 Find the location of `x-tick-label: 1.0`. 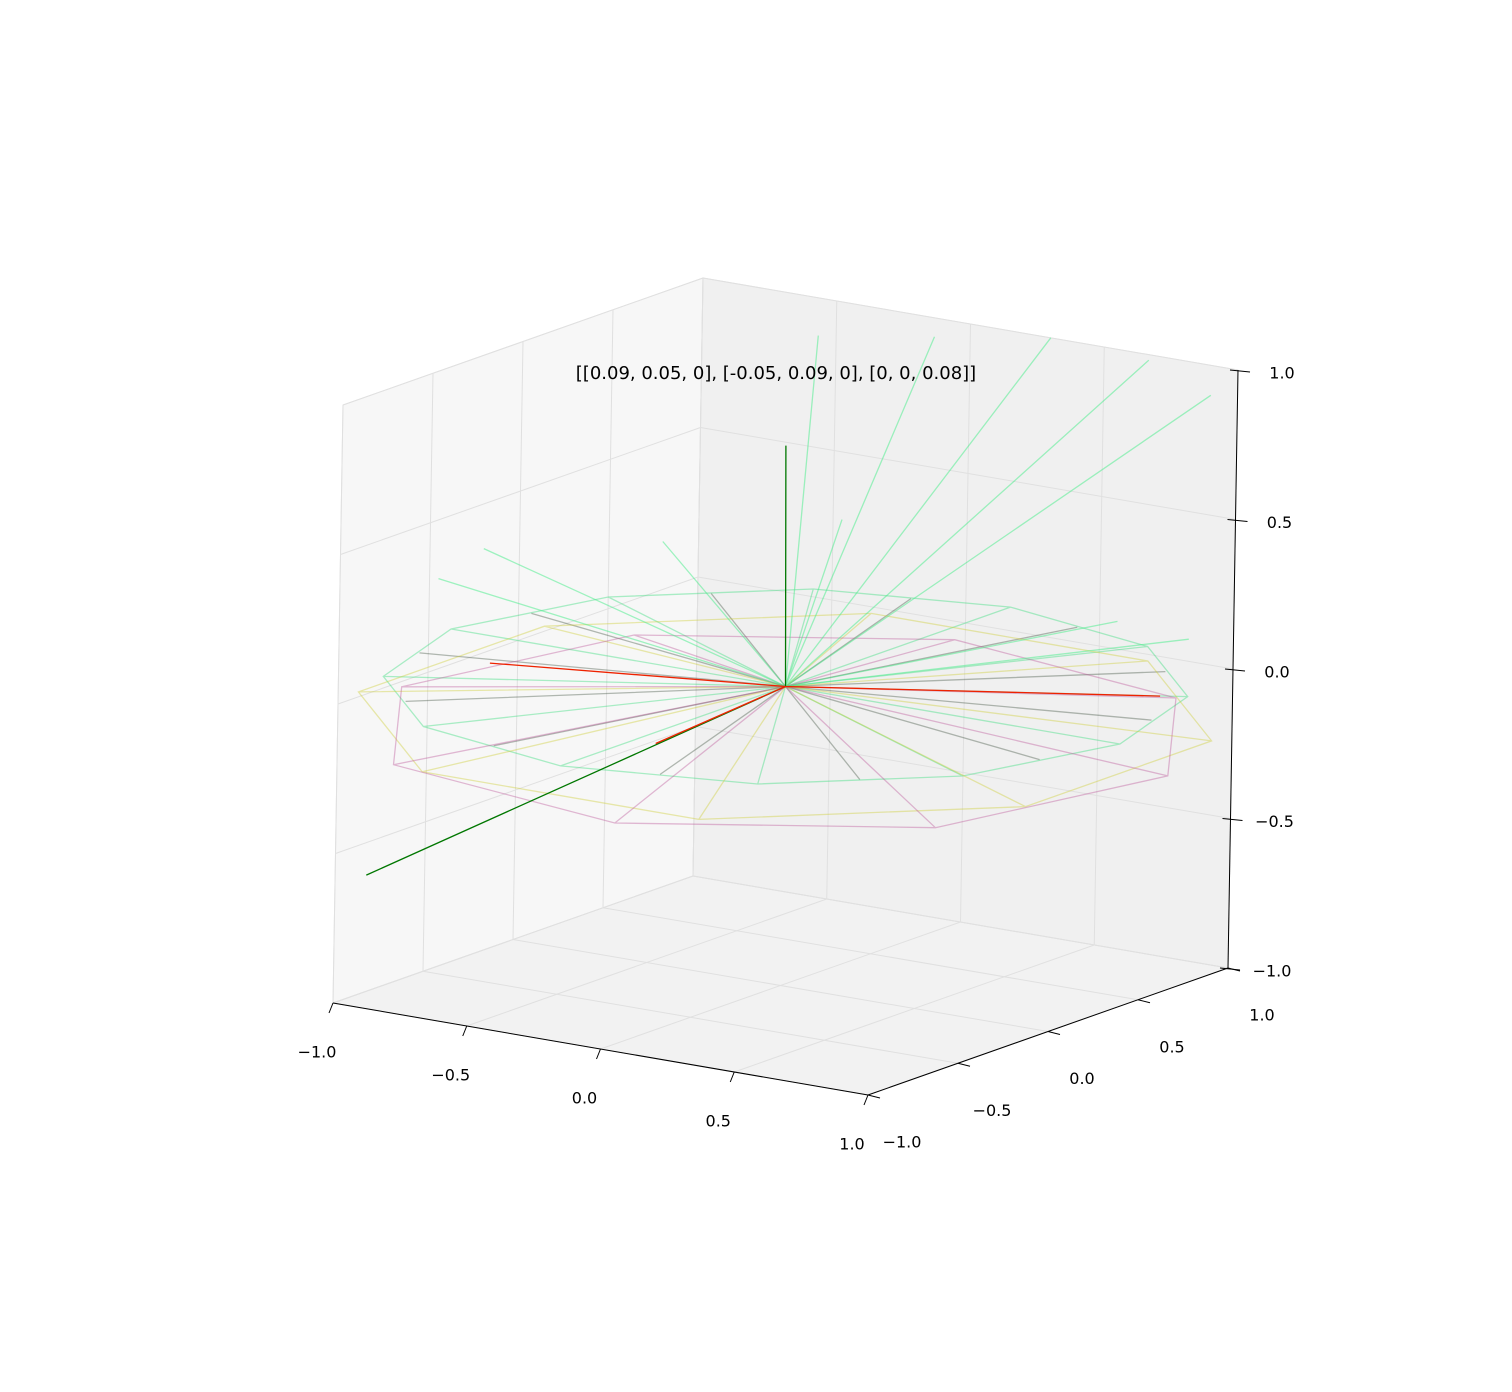

x-tick-label: 1.0 is located at coordinates (851, 1144).